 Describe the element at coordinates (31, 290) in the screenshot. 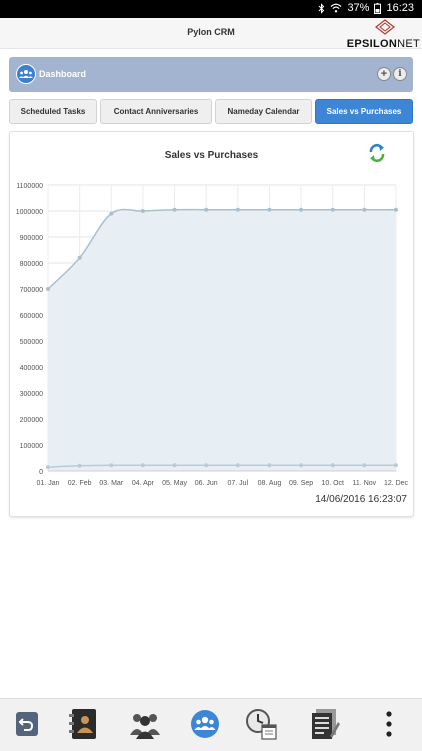

I see `y-tick-label: 700000` at that location.